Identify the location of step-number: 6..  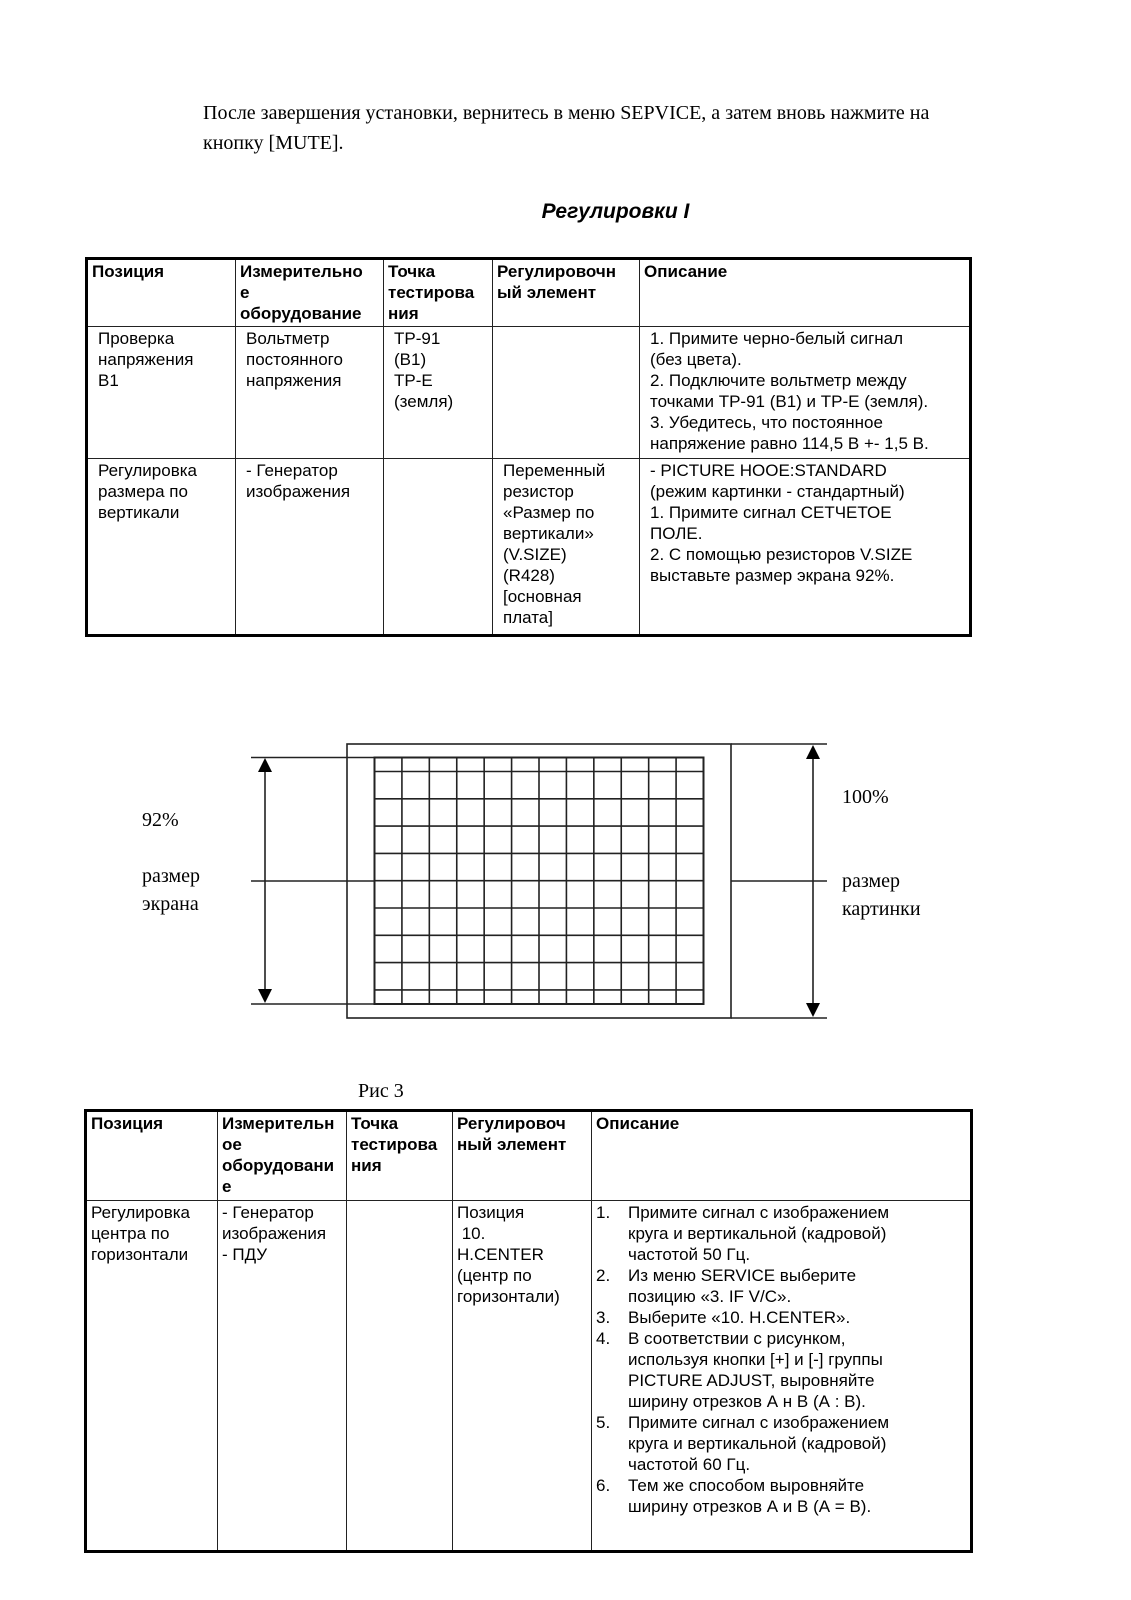
(603, 1485).